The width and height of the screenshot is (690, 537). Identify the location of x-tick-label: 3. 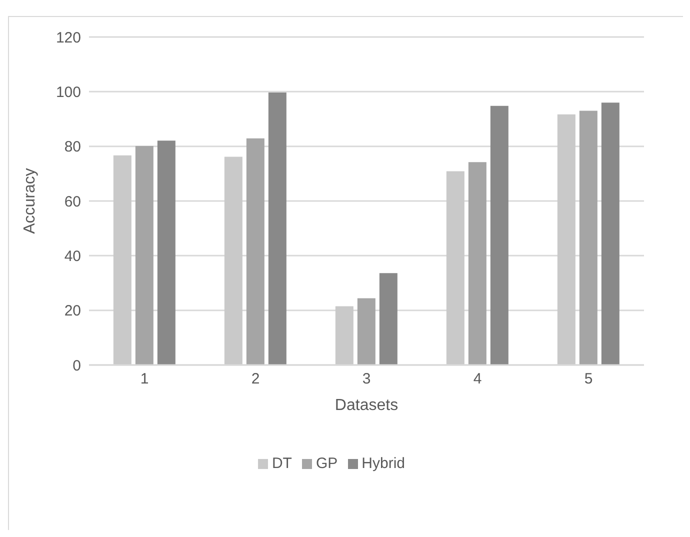
(366, 379).